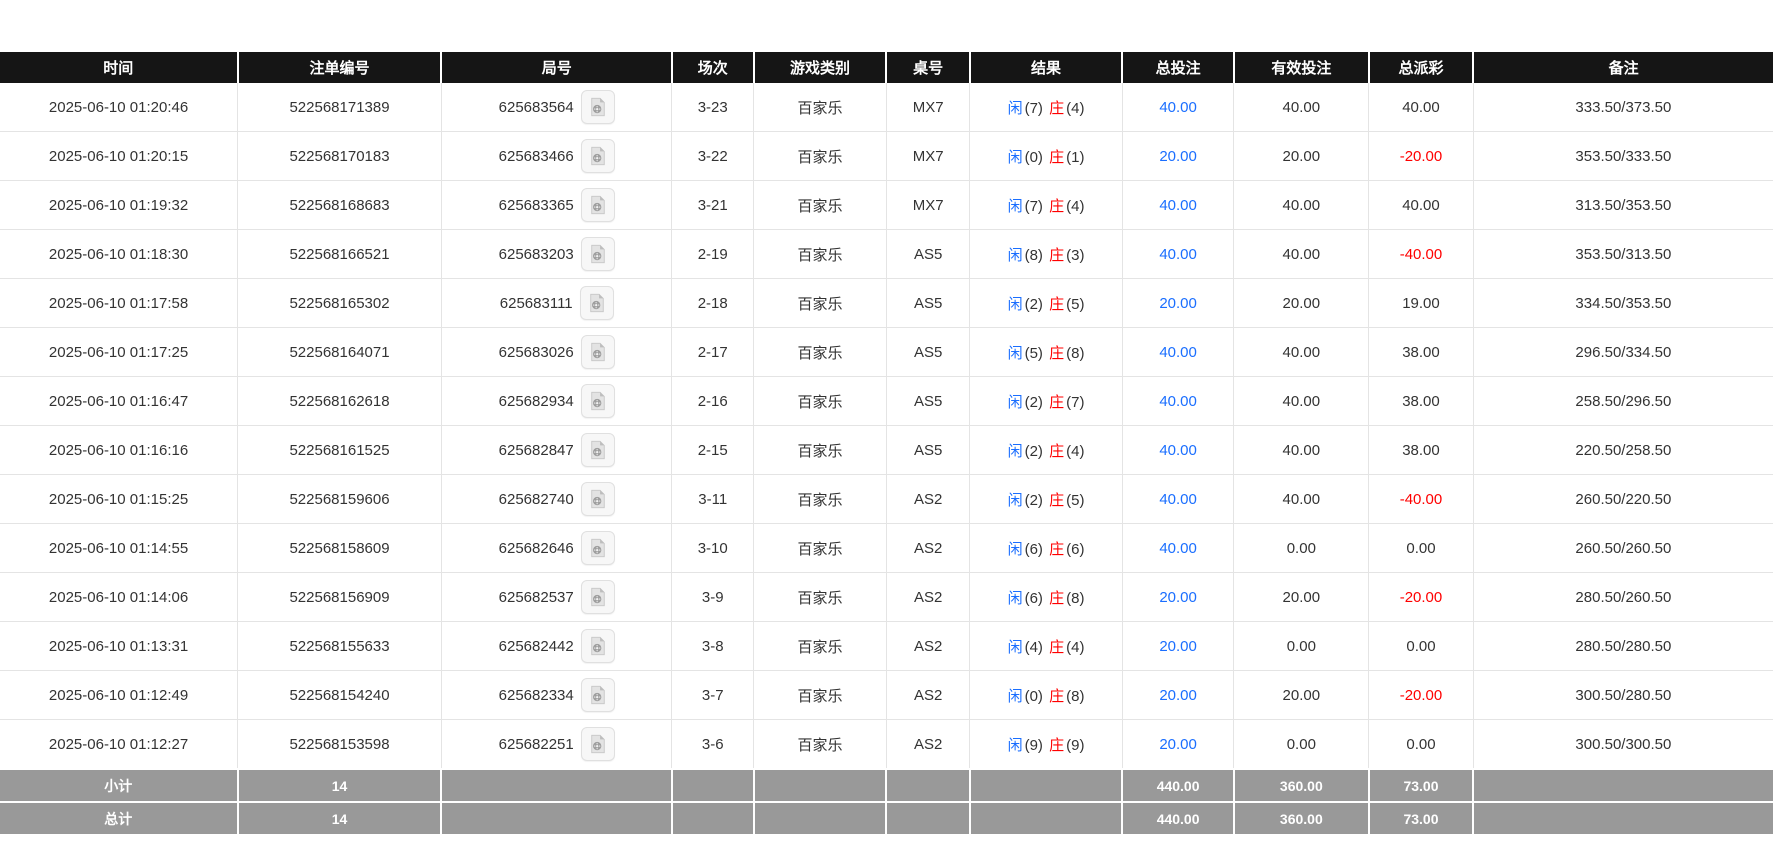 This screenshot has width=1773, height=850. I want to click on cell-result: 闲 (2) 庄 (5), so click(1046, 499).